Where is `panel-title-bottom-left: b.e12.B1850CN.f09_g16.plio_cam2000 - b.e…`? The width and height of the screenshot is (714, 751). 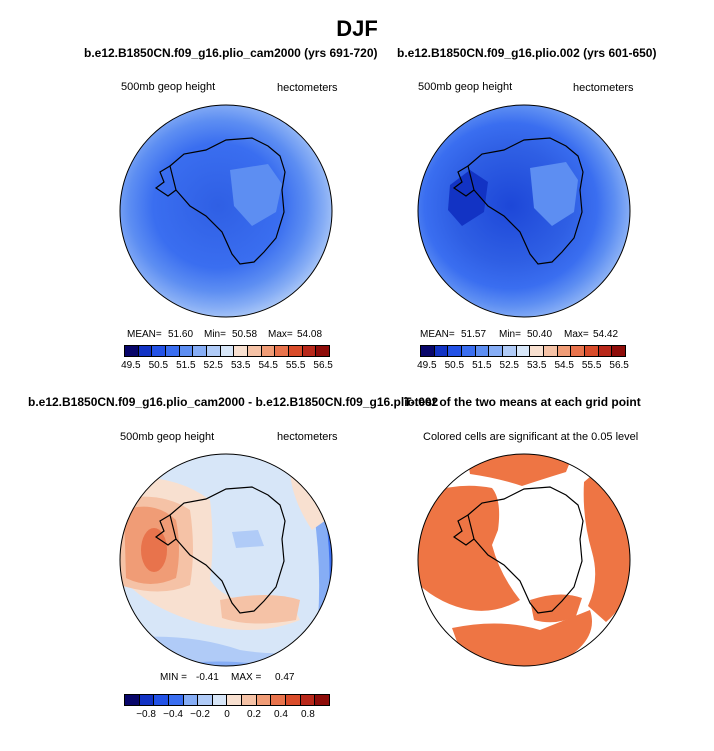
panel-title-bottom-left: b.e12.B1850CN.f09_g16.plio_cam2000 - b.e… is located at coordinates (233, 402).